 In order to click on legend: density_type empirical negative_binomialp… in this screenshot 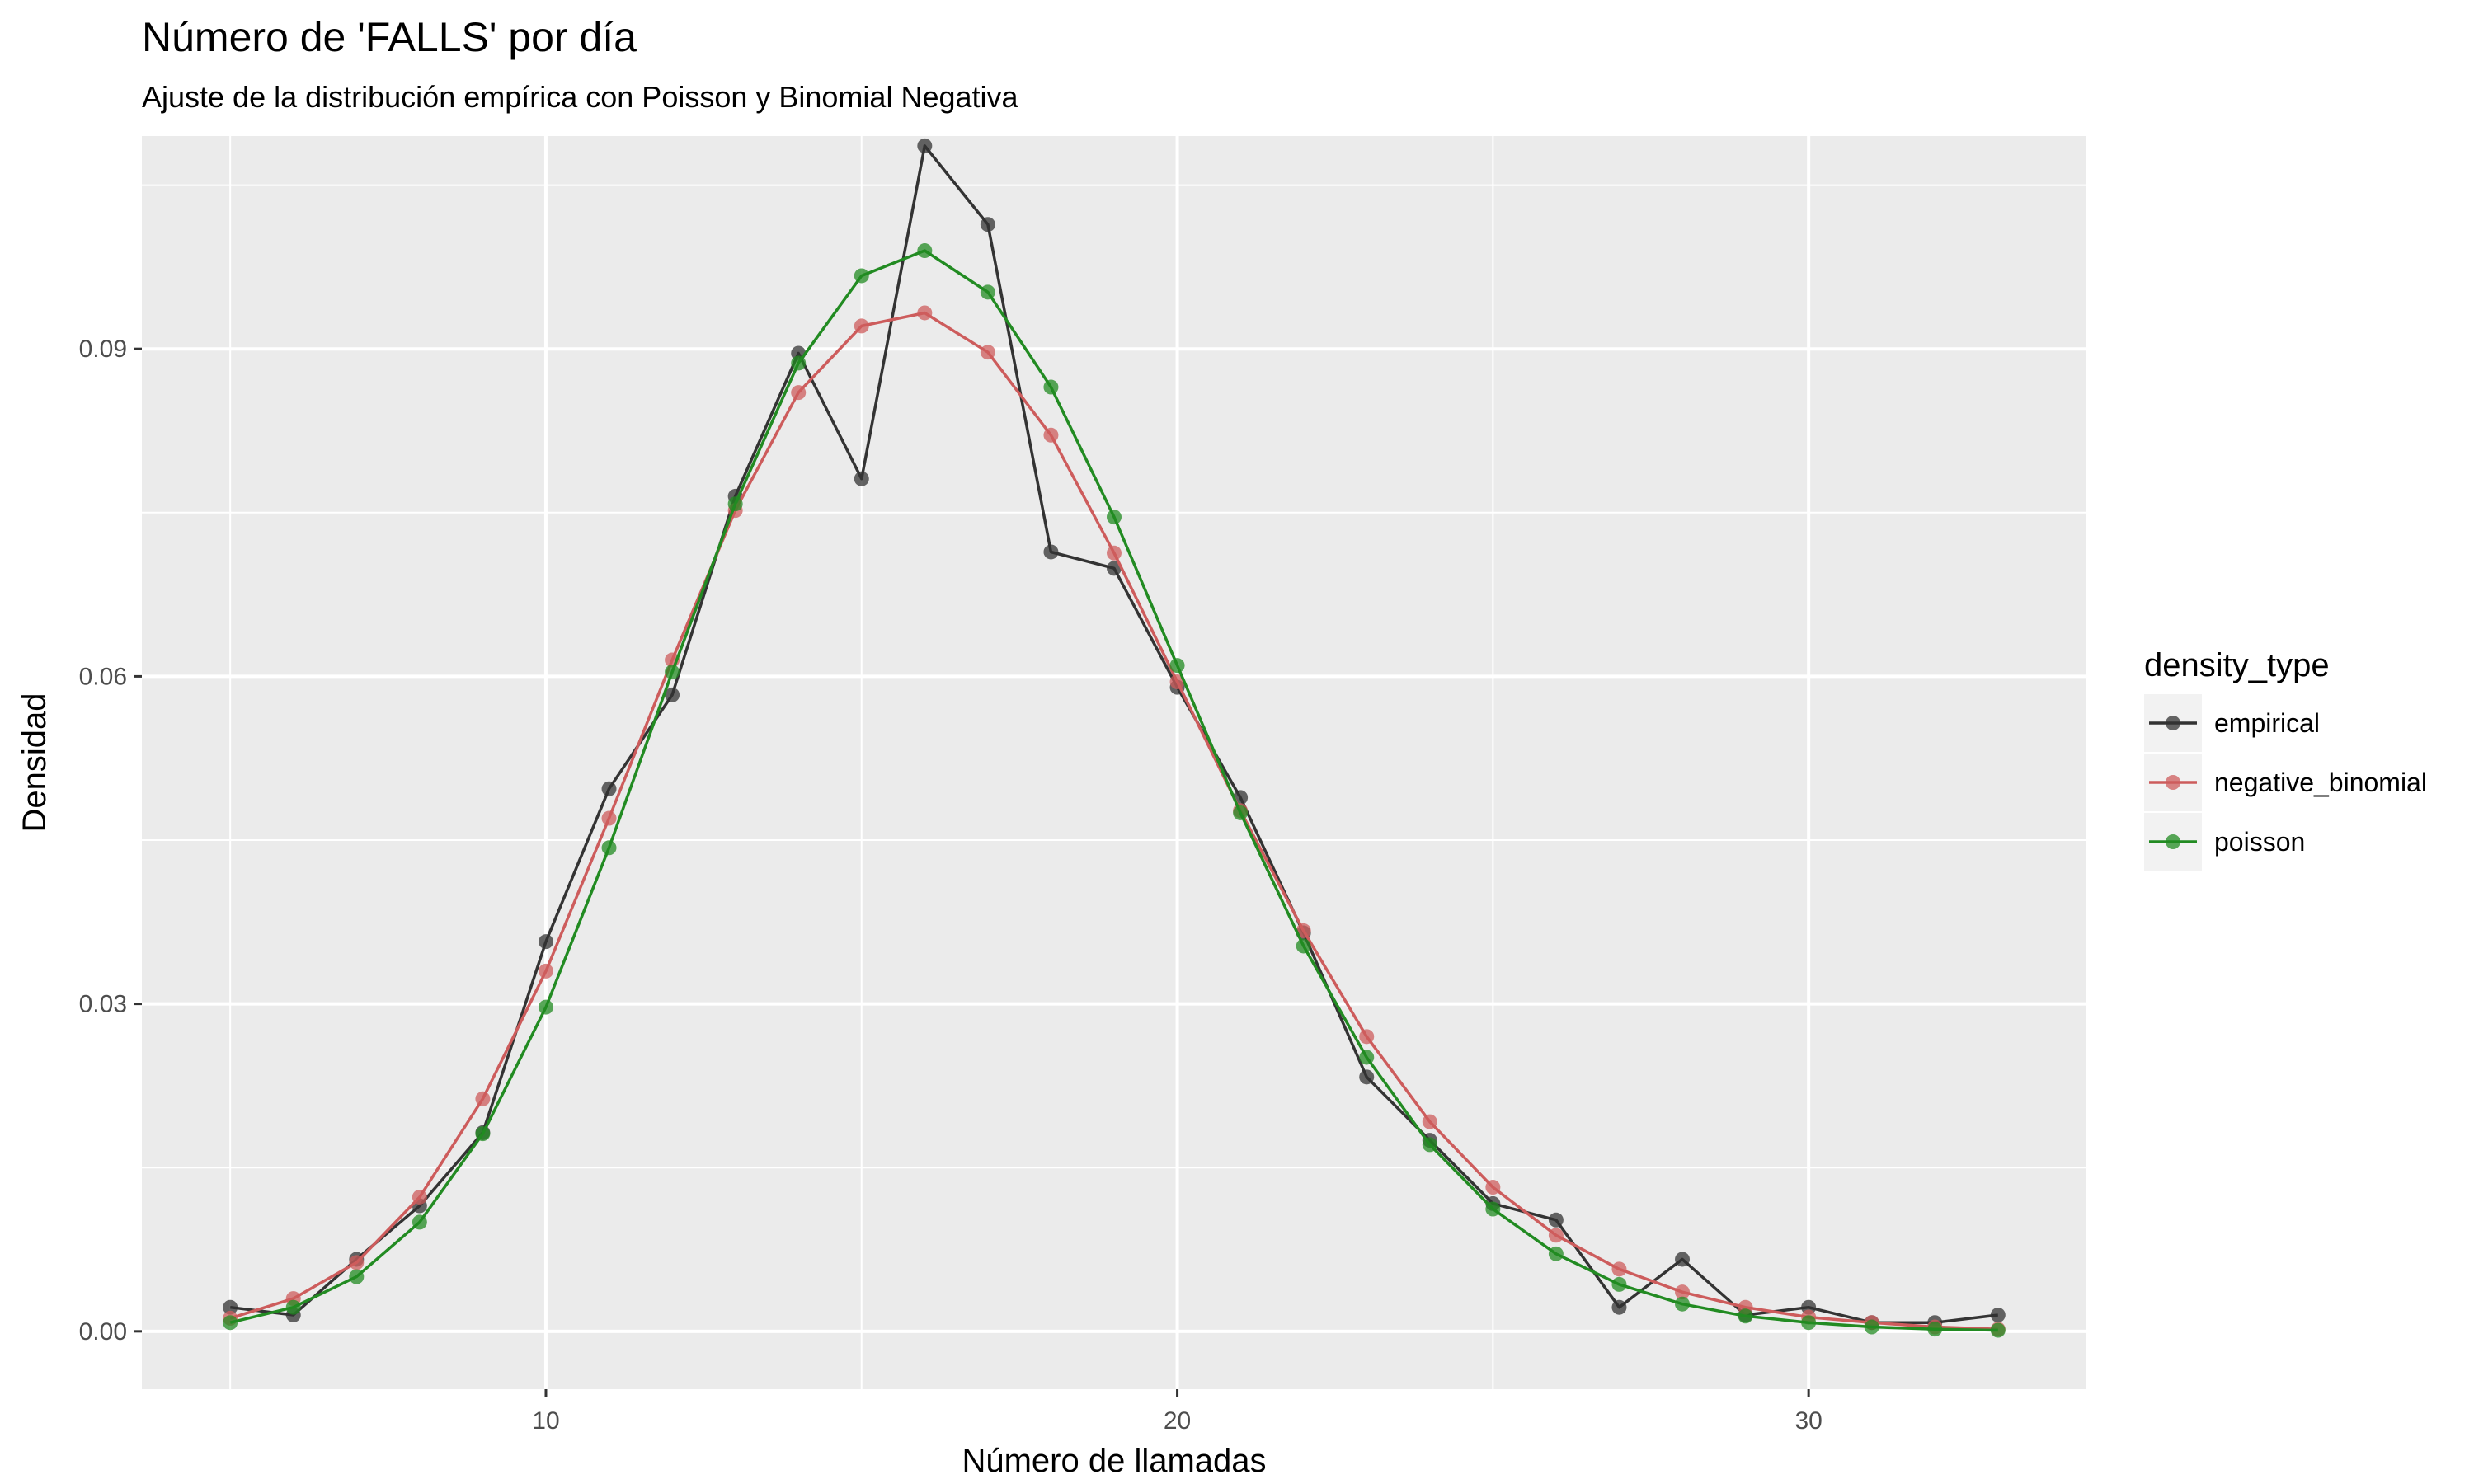, I will do `click(2285, 759)`.